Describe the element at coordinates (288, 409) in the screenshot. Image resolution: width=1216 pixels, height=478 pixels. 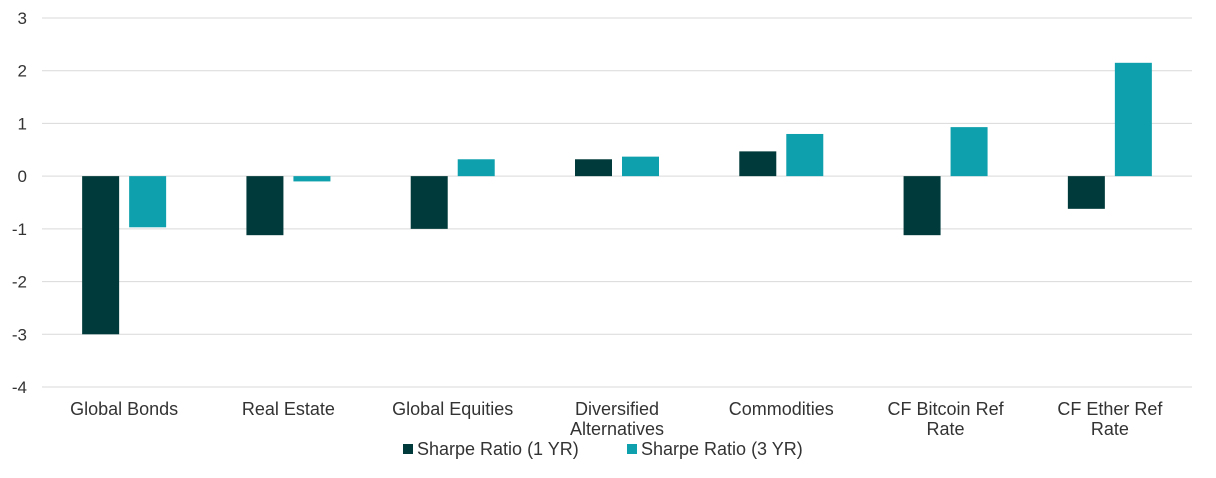
I see `x-category-label: Real Estate` at that location.